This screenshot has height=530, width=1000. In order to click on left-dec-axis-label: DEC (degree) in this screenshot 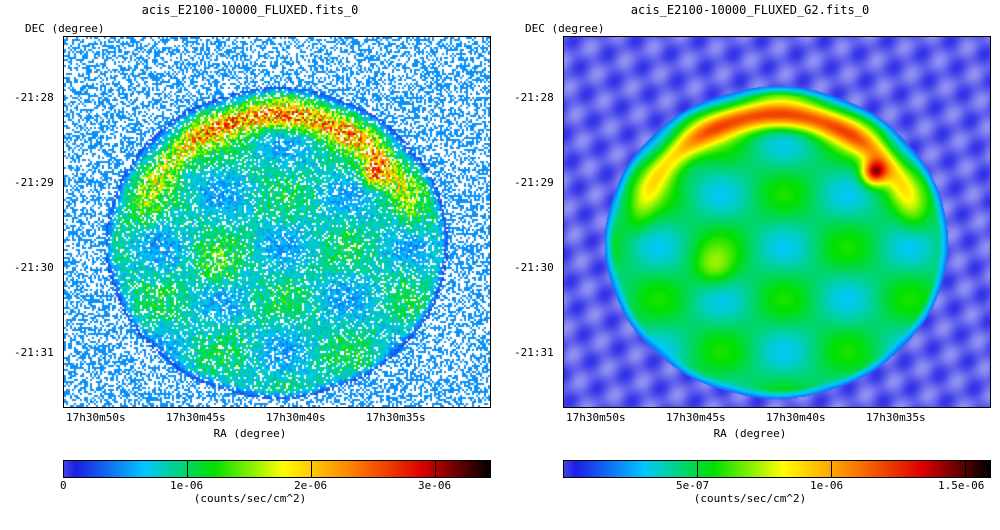, I will do `click(65, 28)`.